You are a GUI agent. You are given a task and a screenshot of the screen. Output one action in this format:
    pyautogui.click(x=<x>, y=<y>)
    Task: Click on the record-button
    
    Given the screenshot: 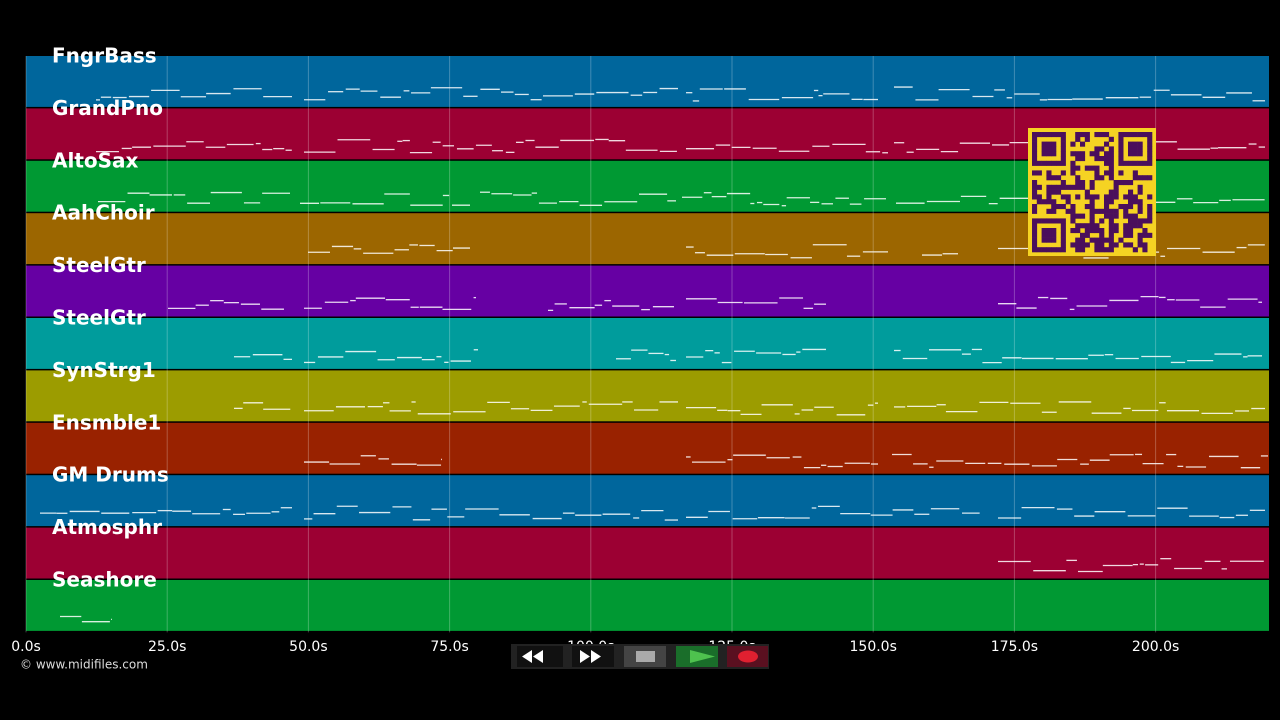 What is the action you would take?
    pyautogui.click(x=747, y=656)
    